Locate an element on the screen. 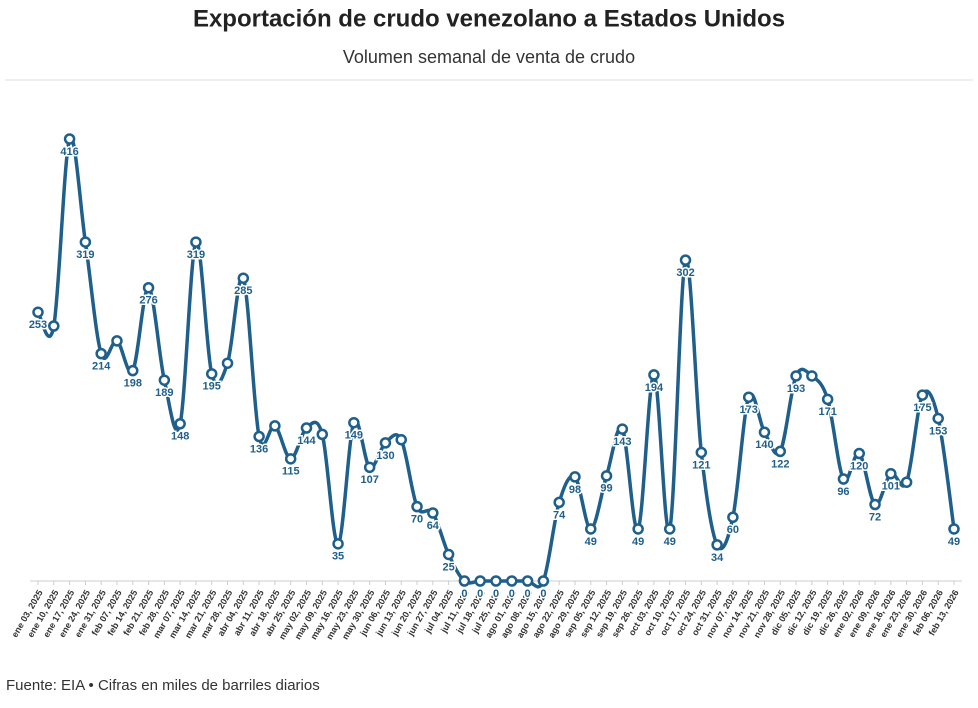 This screenshot has height=708, width=978. value-label: 144 is located at coordinates (306, 441).